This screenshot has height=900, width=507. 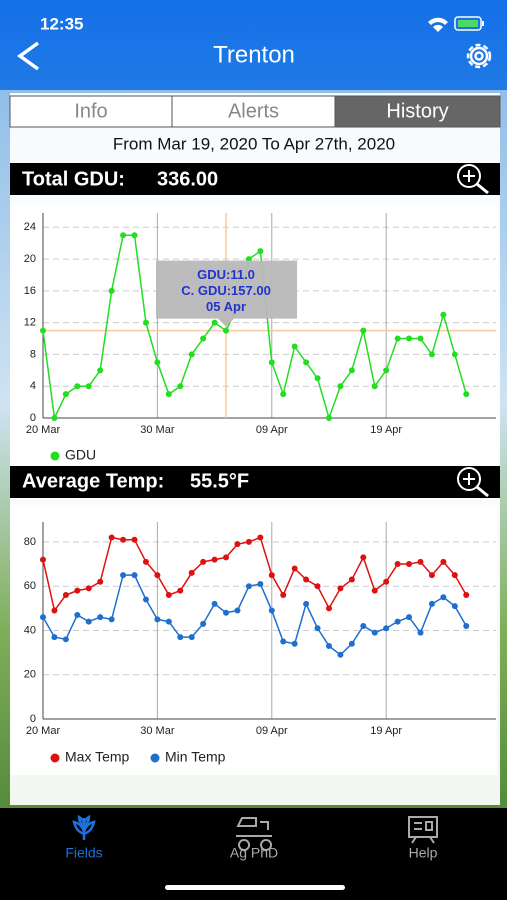 I want to click on tab-label: Ag PhD, so click(x=254, y=853).